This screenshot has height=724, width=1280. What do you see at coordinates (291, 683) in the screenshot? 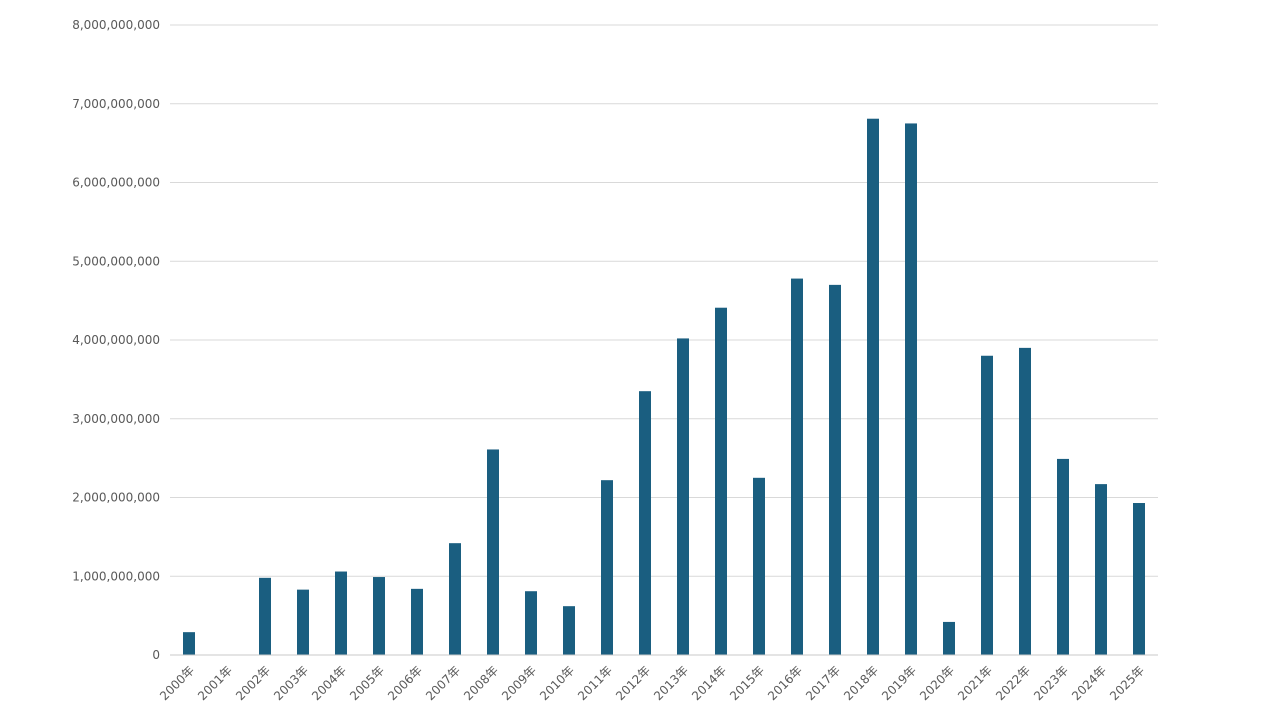
I see `x-tick-label: 2003年` at bounding box center [291, 683].